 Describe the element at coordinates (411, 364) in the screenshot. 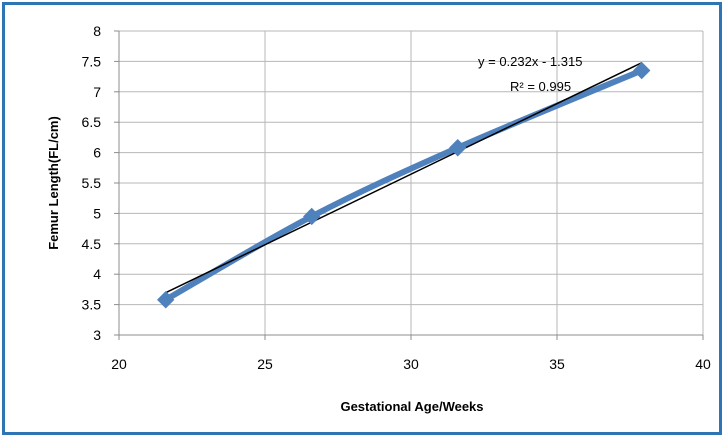

I see `x-tick-label: 30` at that location.